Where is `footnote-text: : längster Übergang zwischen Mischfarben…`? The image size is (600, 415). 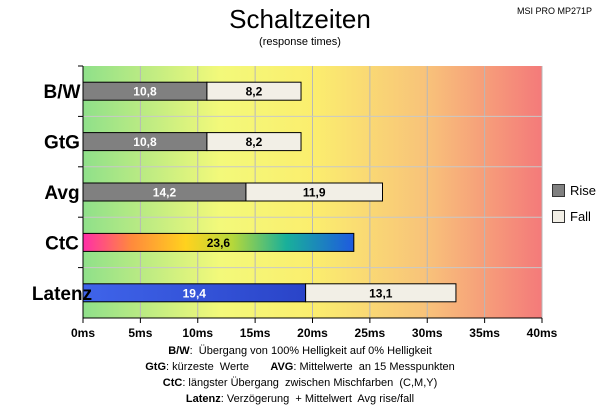
footnote-text: : längster Übergang zwischen Mischfarben… is located at coordinates (310, 383).